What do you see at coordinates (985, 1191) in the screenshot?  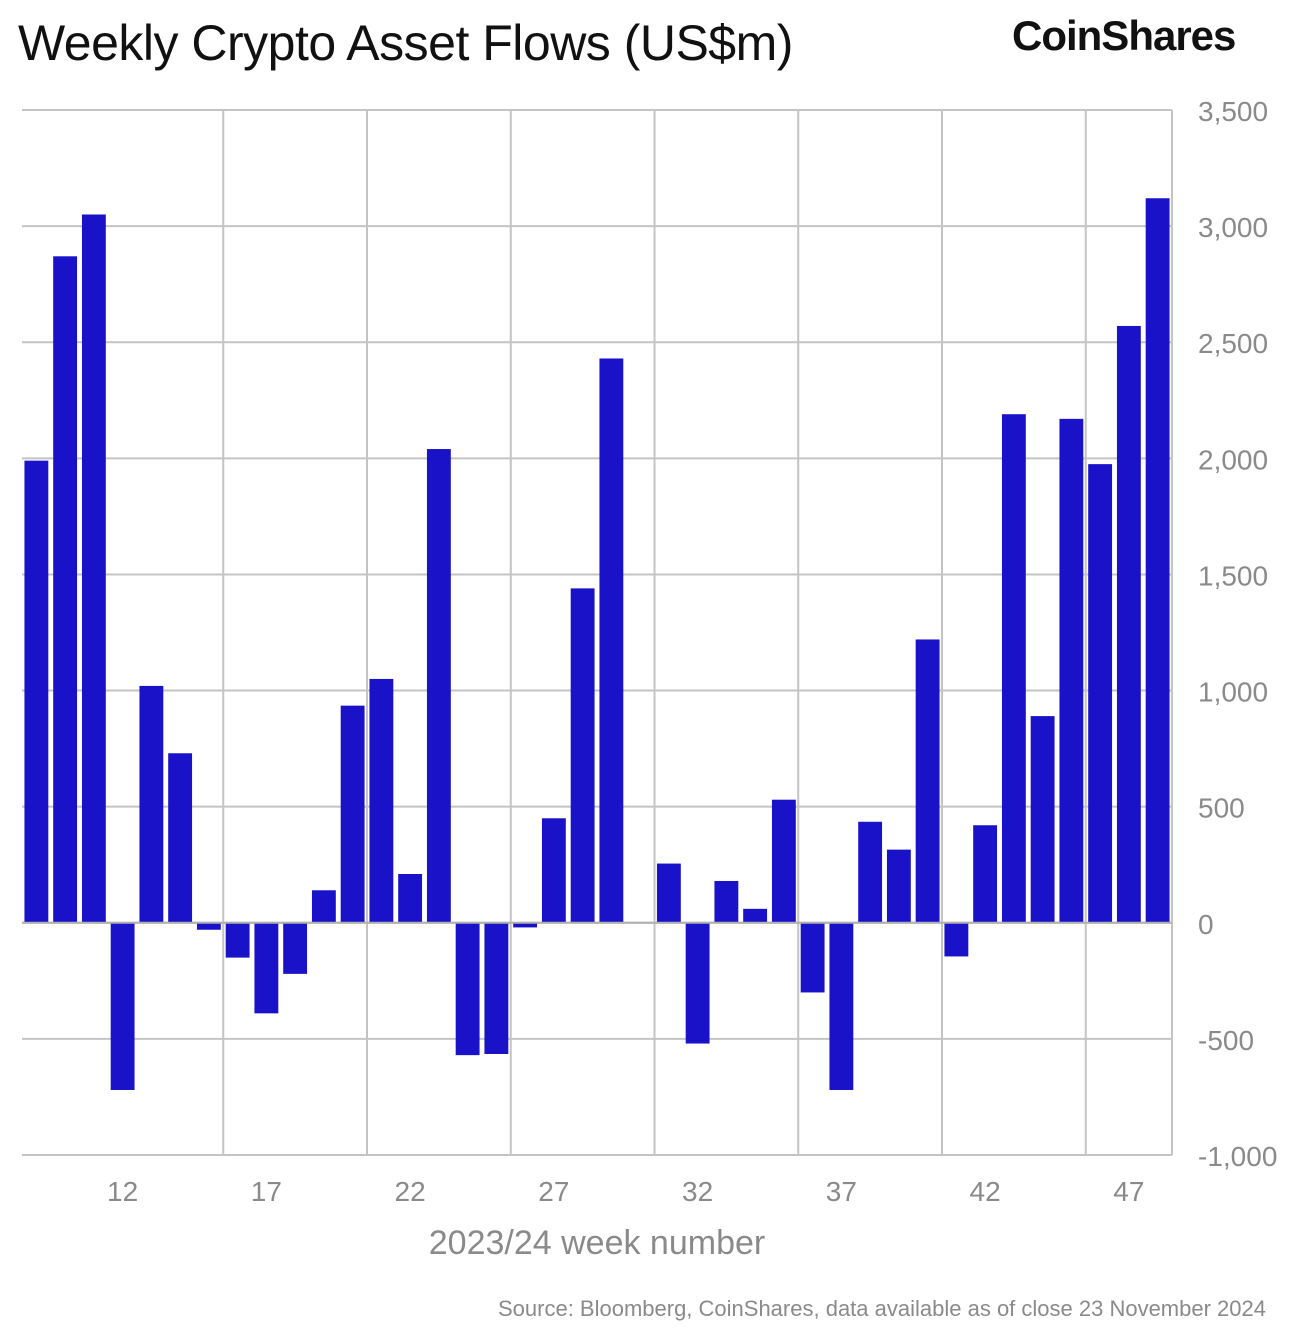 I see `x-tick-label: 42` at bounding box center [985, 1191].